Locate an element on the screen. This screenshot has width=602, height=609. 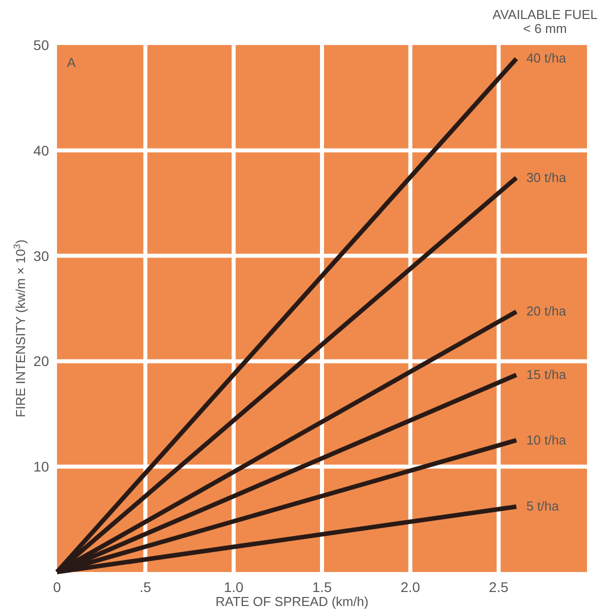
x-tick-label: .5 is located at coordinates (145, 587).